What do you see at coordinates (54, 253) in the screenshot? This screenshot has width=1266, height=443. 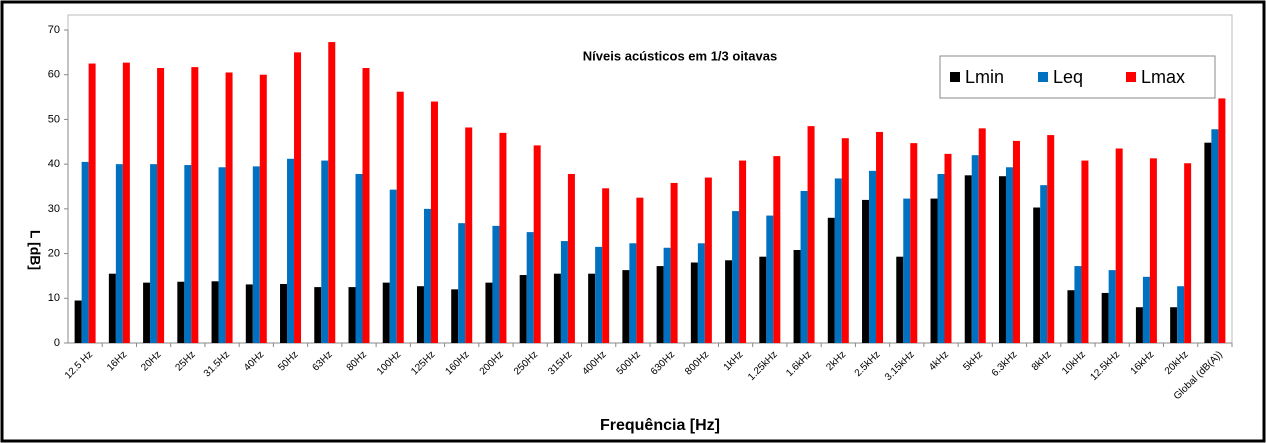 I see `y-tick-label: 20` at bounding box center [54, 253].